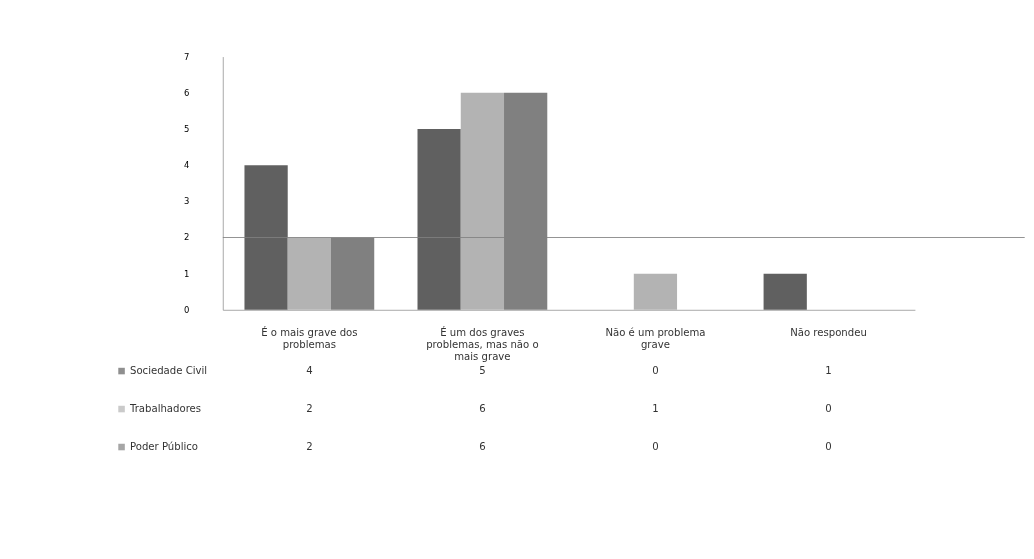 The height and width of the screenshot is (559, 1034). I want to click on y-tick-label: 0, so click(187, 309).